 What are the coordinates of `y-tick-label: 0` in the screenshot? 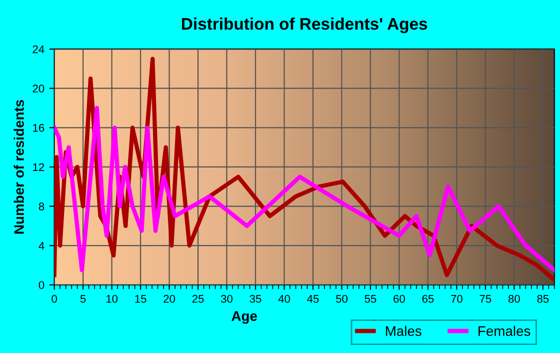 It's located at (41, 285).